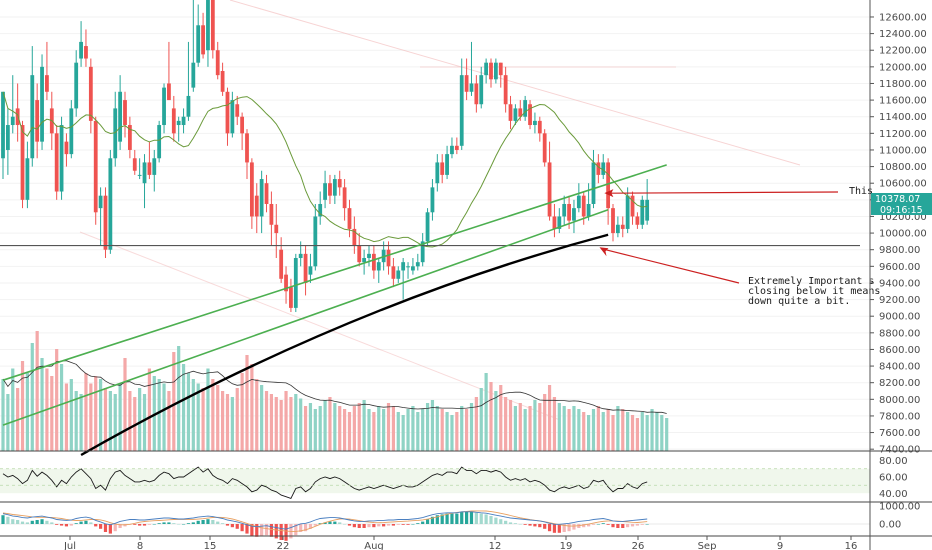  I want to click on price-tick-label: 9400.00, so click(899, 283).